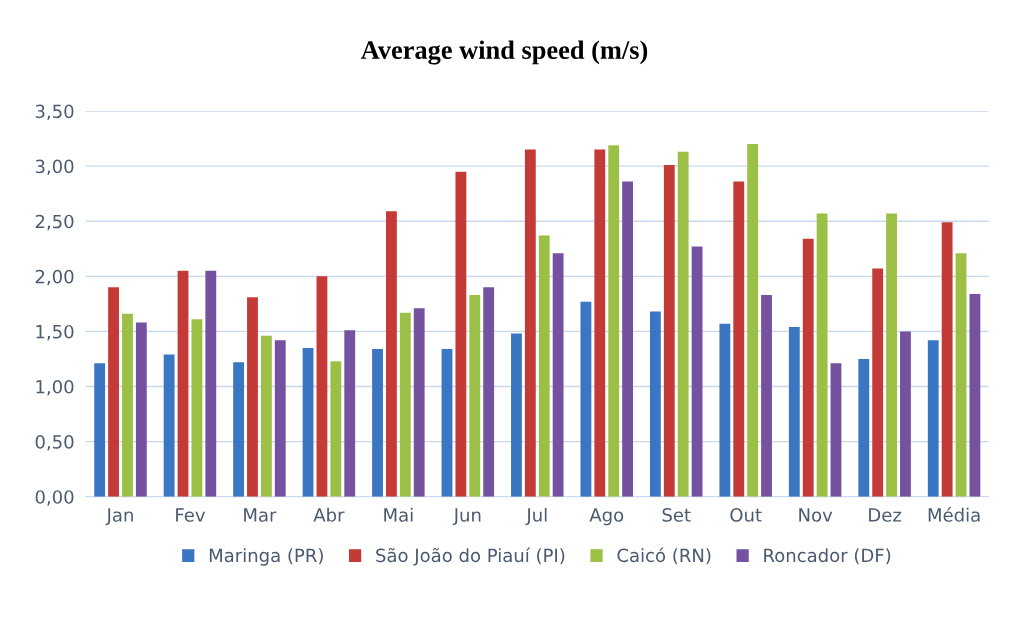 The image size is (1009, 617). I want to click on x-tick-label: Mar, so click(260, 515).